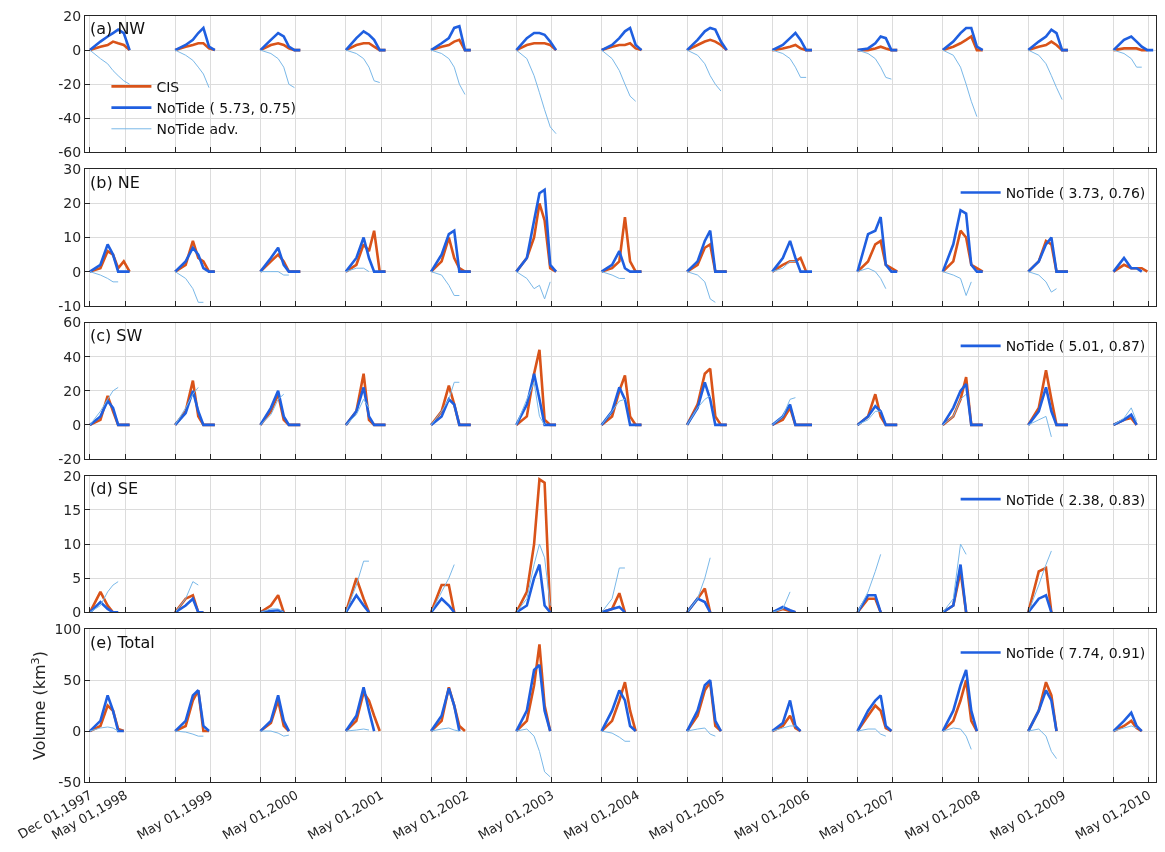 The width and height of the screenshot is (1165, 852). What do you see at coordinates (70, 305) in the screenshot?
I see `y-tick-label: -10` at bounding box center [70, 305].